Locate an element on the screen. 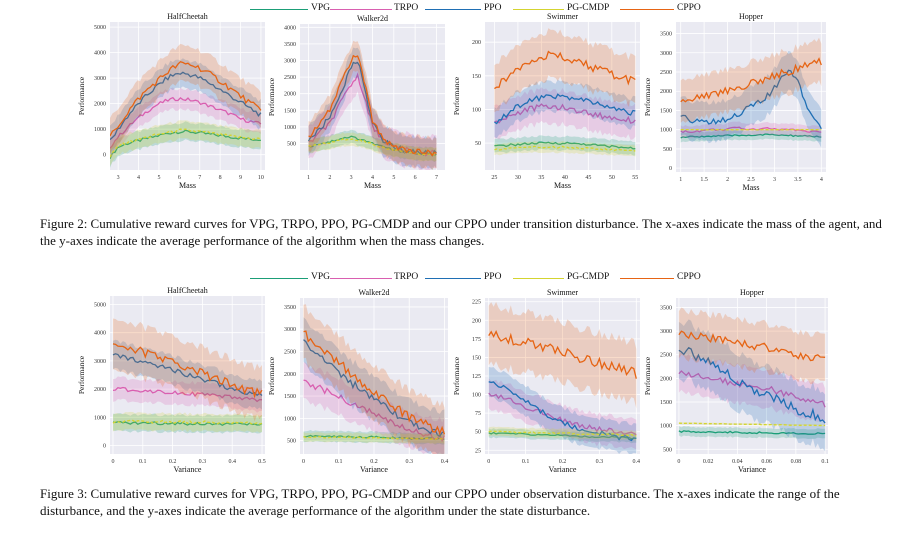  x-tick-label: 6 is located at coordinates (415, 178).